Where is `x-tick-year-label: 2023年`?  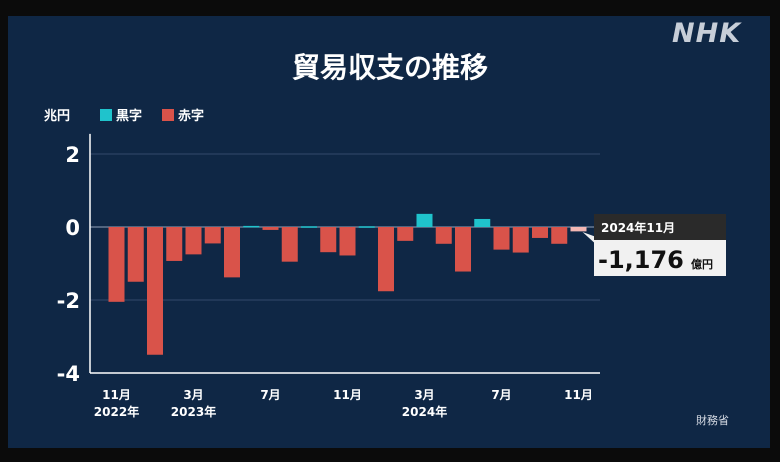 x-tick-year-label: 2023年 is located at coordinates (193, 411).